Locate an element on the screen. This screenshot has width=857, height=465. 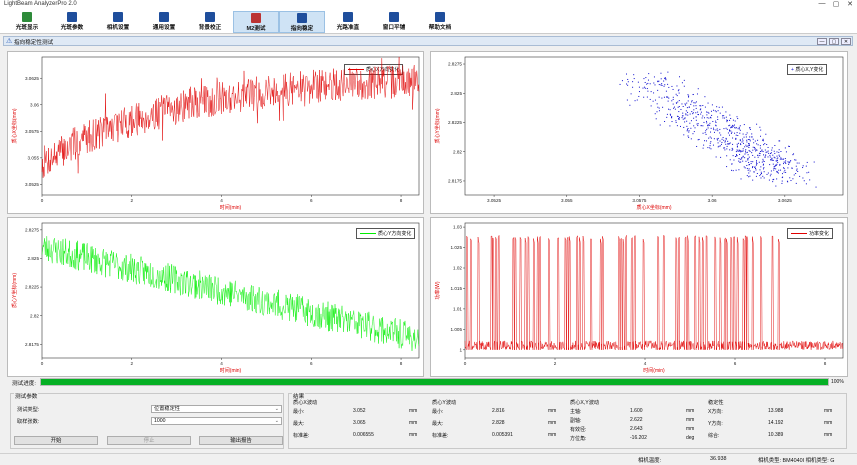
toolbar-button-1: 光斑参数 is located at coordinates (72, 22).